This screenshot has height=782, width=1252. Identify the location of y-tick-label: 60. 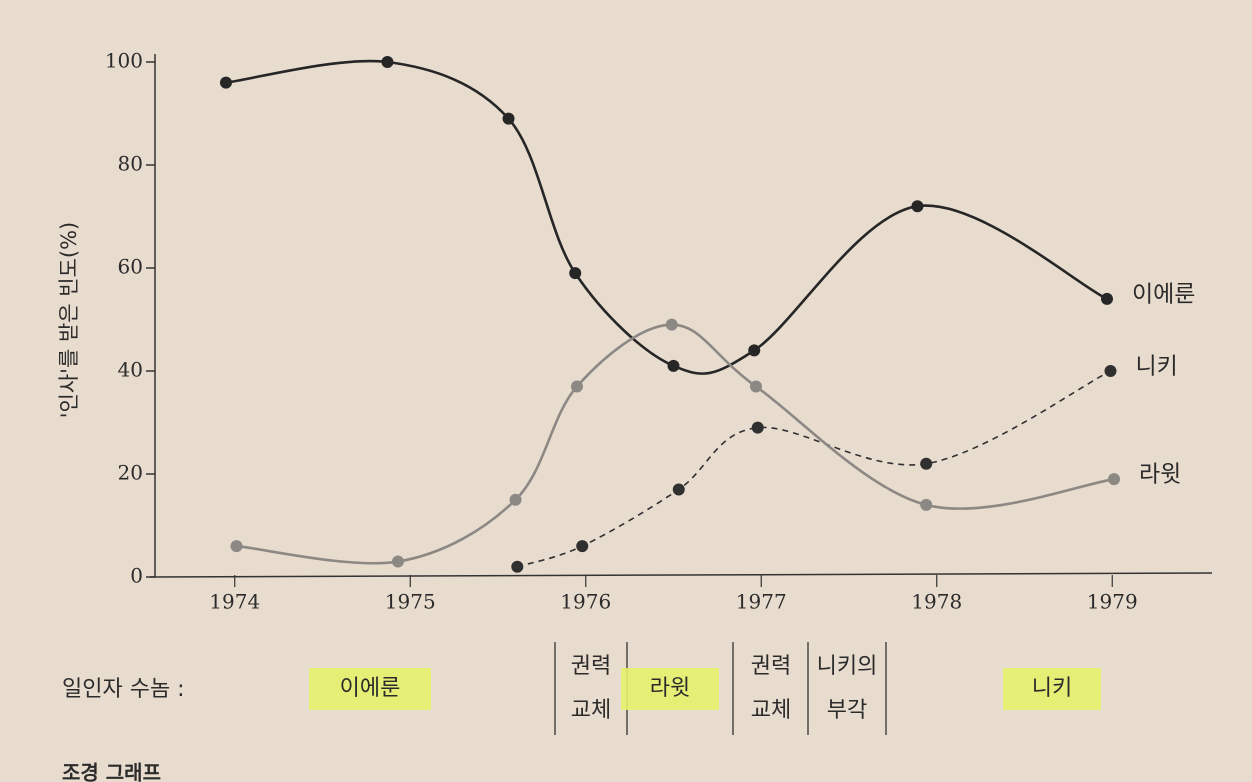
(130, 267).